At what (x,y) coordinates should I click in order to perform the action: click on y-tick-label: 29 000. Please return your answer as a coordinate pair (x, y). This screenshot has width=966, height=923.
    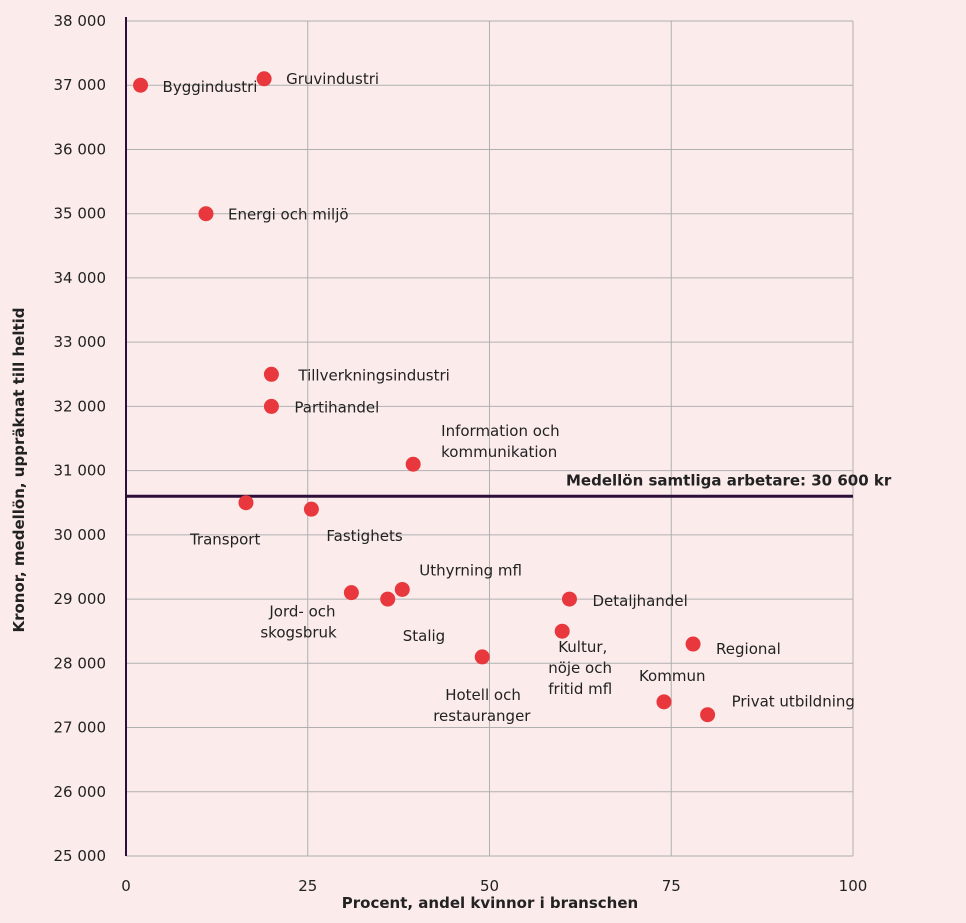
    Looking at the image, I should click on (80, 599).